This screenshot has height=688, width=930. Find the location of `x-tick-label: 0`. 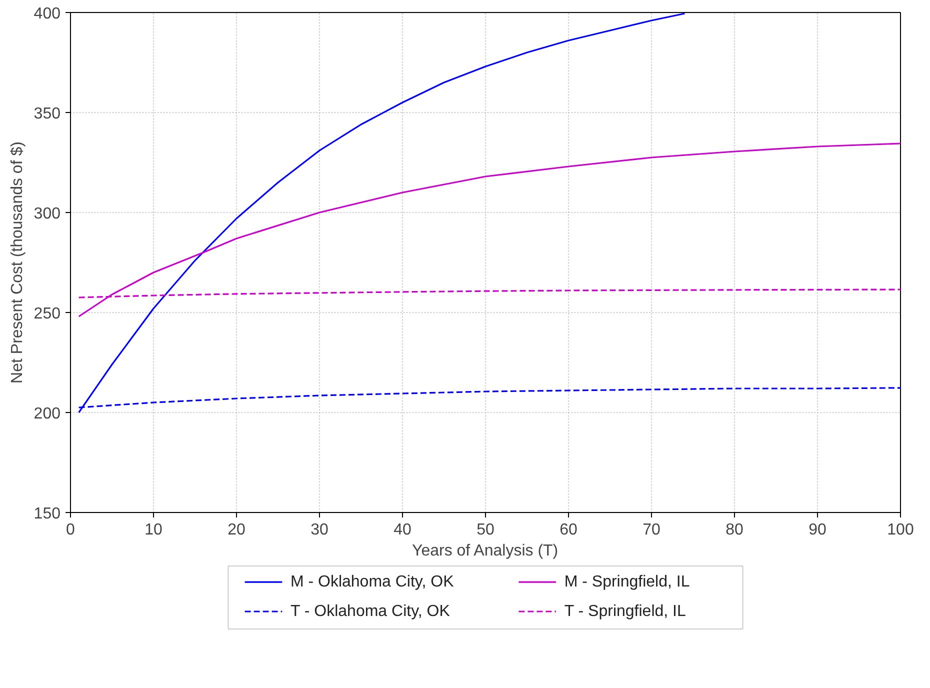

x-tick-label: 0 is located at coordinates (71, 530).